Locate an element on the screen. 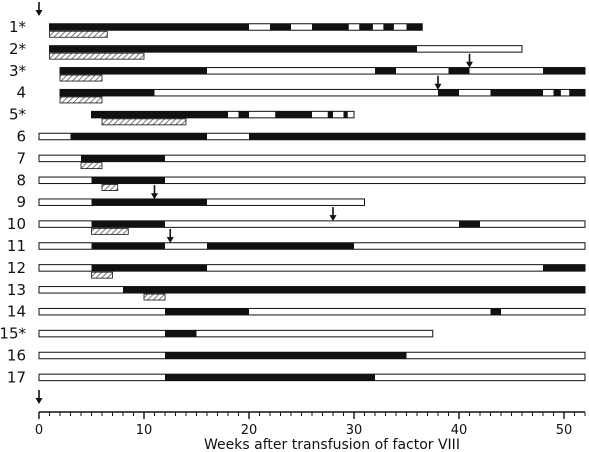 The height and width of the screenshot is (452, 589). x-tick-label: 20 is located at coordinates (249, 430).